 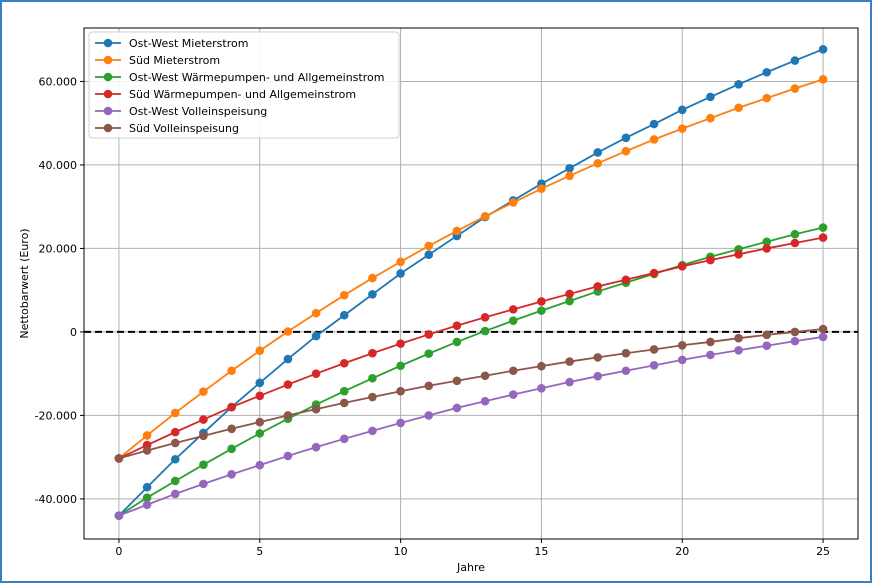 I want to click on x-tick-label: 25, so click(x=823, y=551).